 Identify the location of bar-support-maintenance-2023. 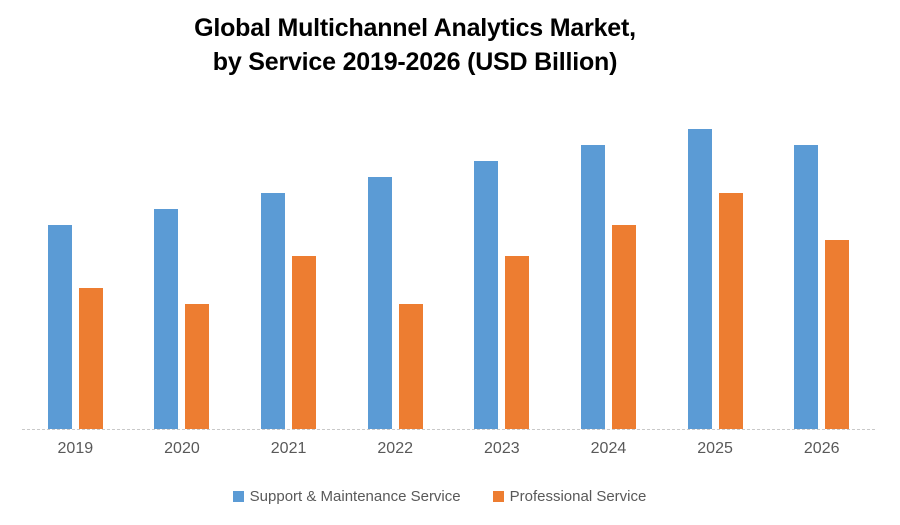
(486, 295).